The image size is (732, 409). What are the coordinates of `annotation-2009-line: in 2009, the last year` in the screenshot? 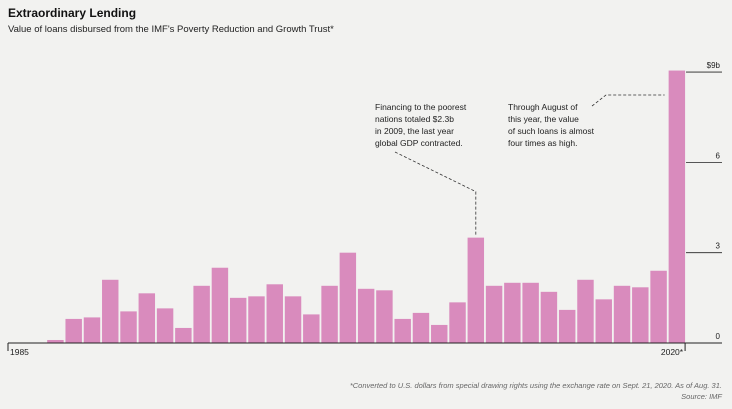 It's located at (414, 131).